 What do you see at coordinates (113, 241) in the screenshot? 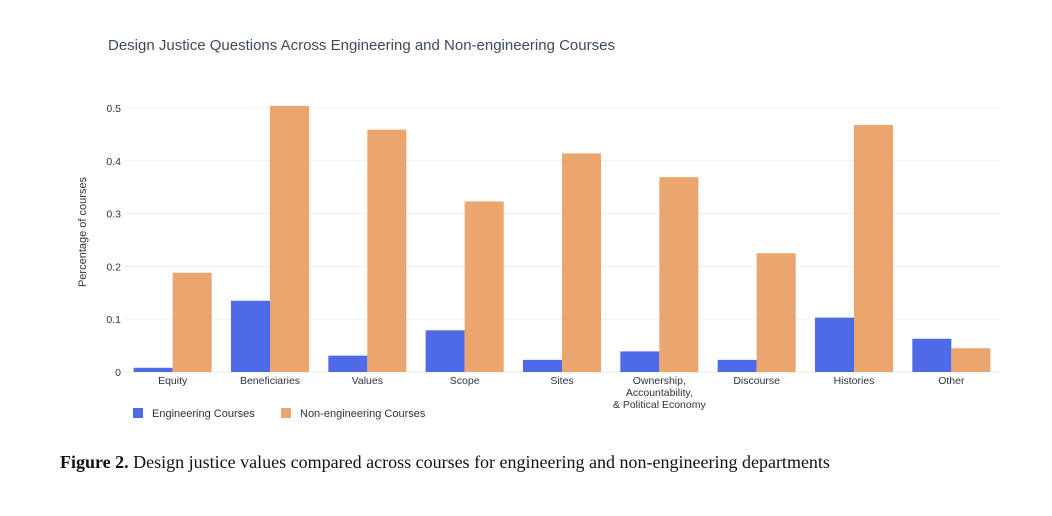
I see `y-axis-ticks: 0 0.1 0.2 0.3 0.4 0.5` at bounding box center [113, 241].